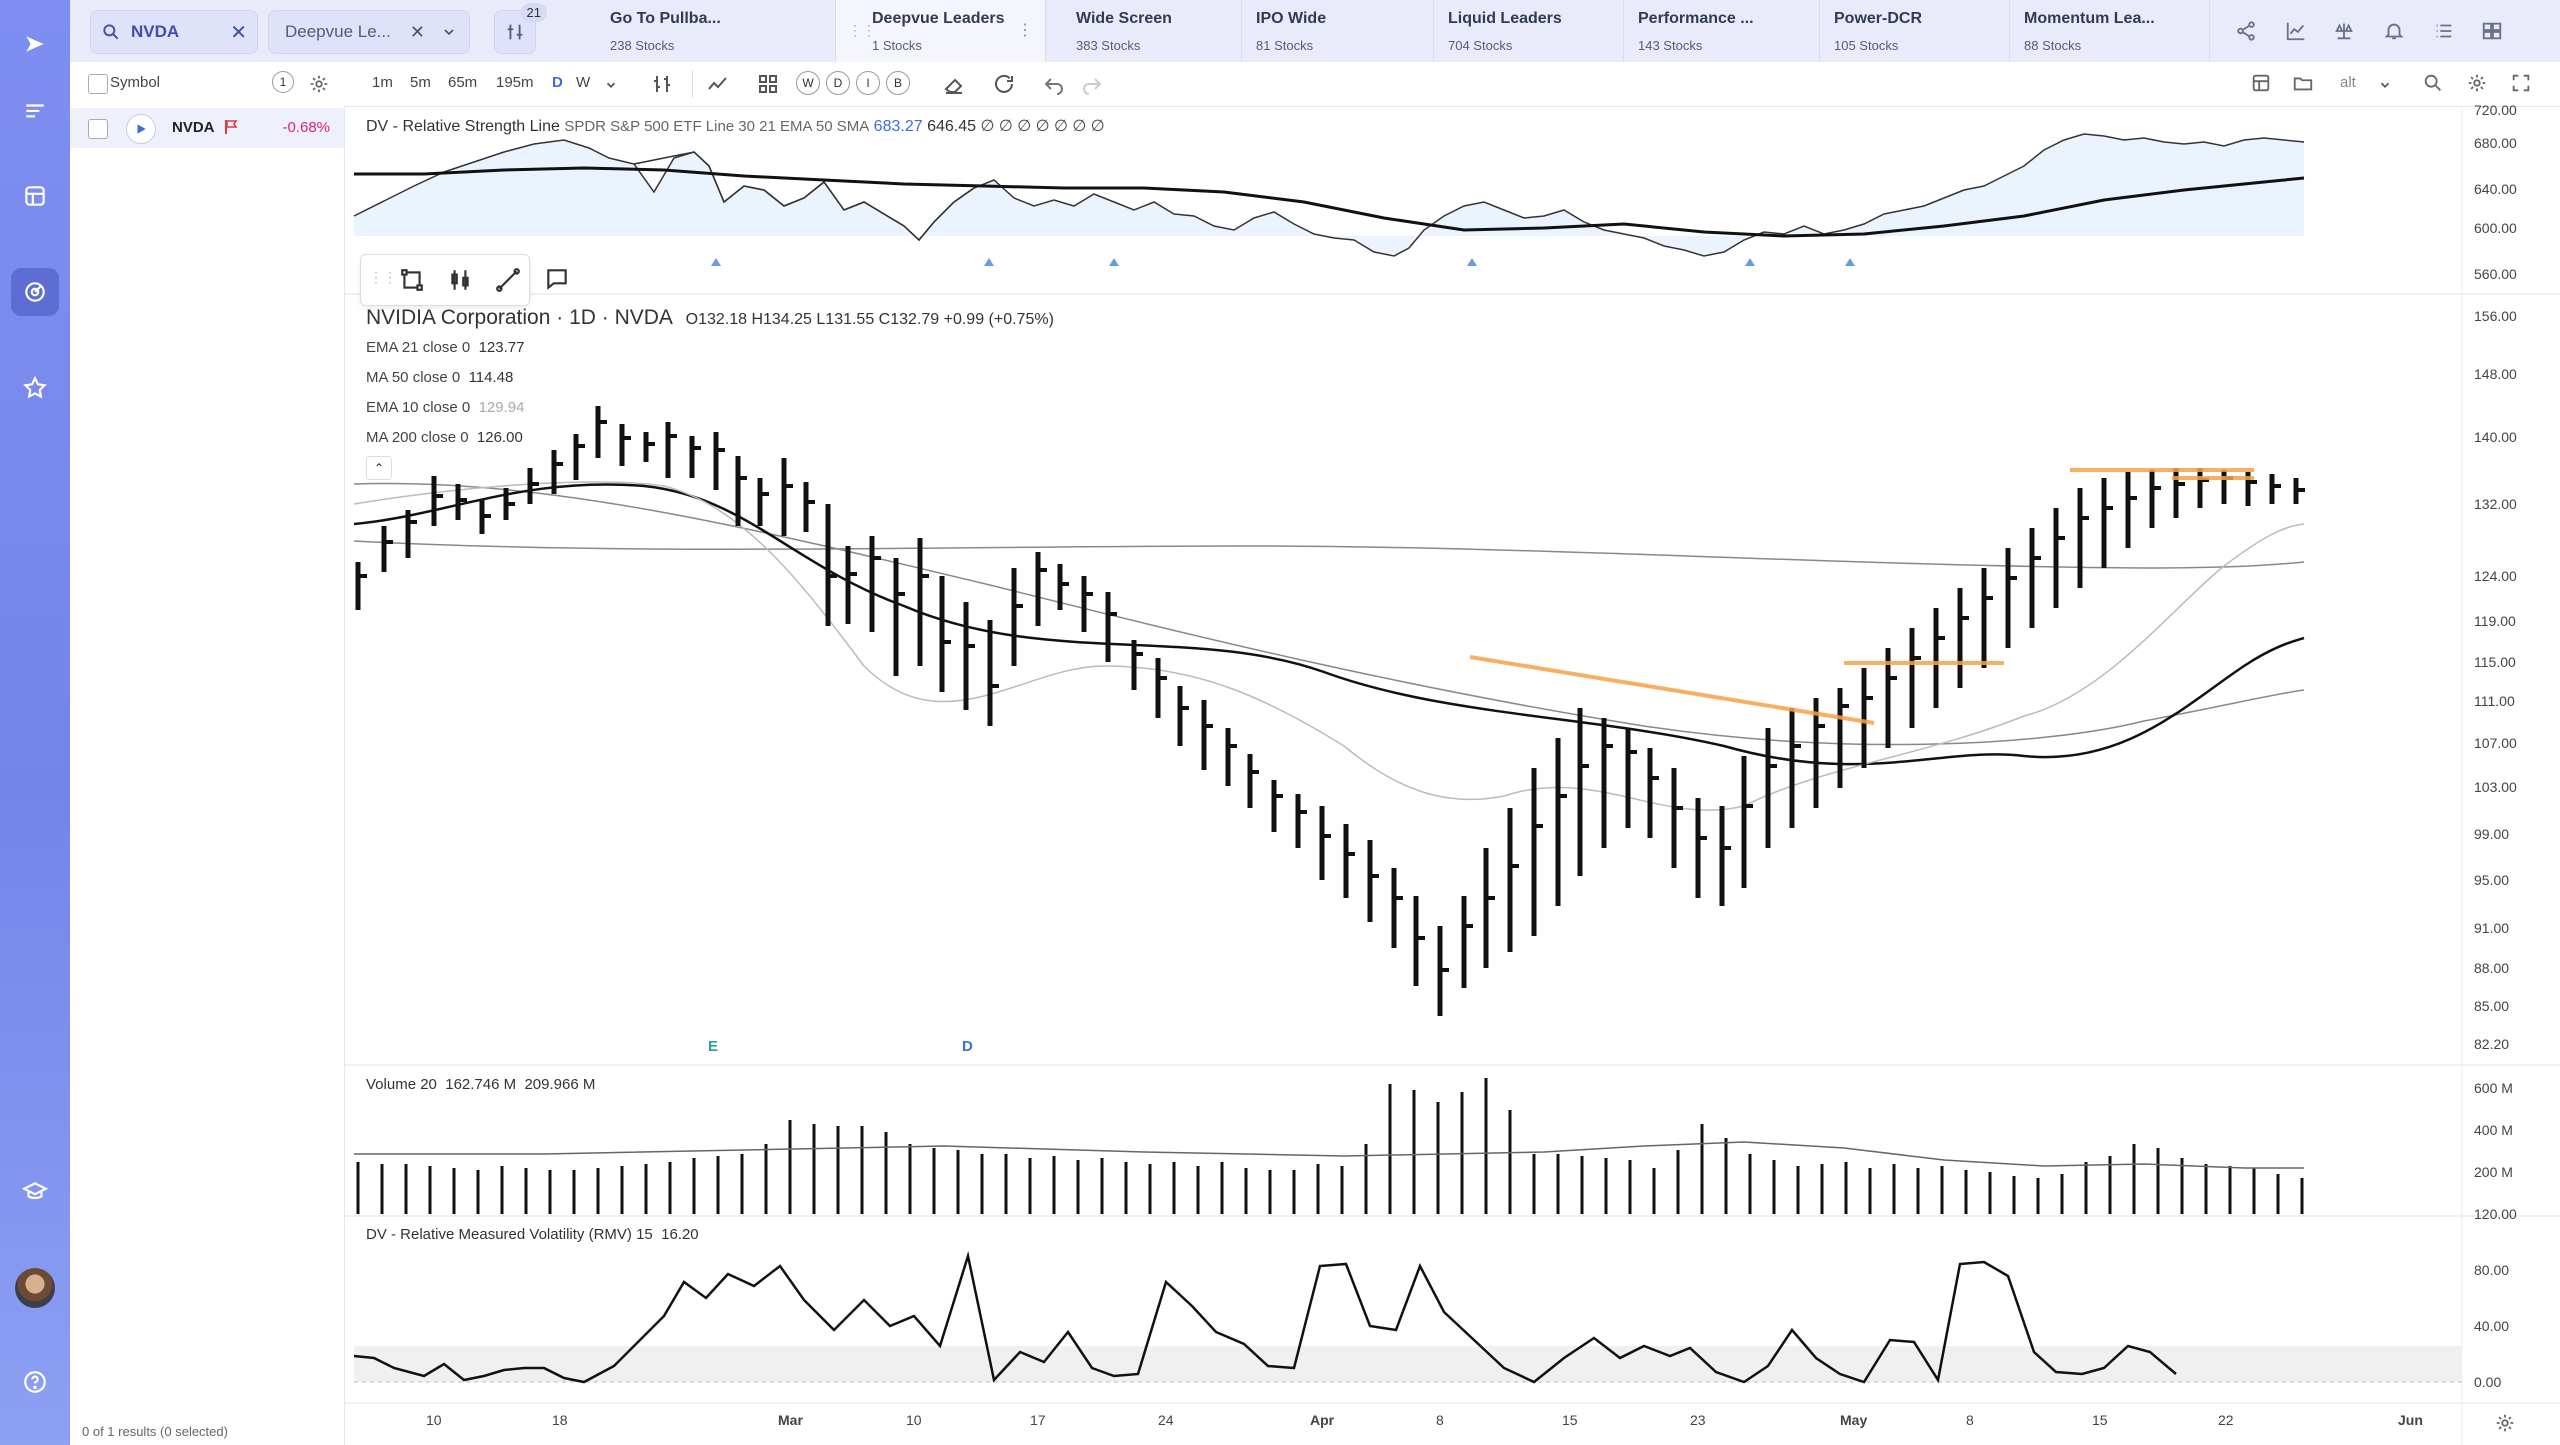  Describe the element at coordinates (533, 12) in the screenshot. I see `filter-count-badge: 21` at that location.